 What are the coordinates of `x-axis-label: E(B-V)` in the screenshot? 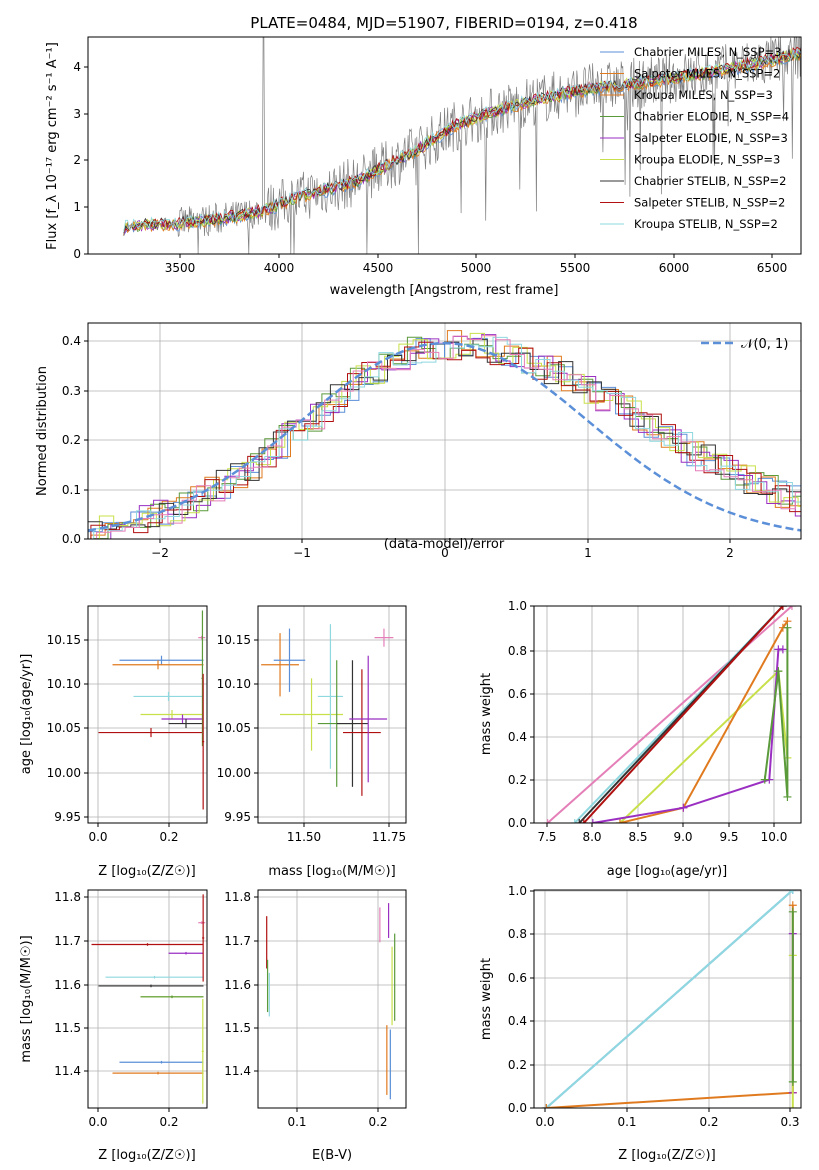 It's located at (332, 1155).